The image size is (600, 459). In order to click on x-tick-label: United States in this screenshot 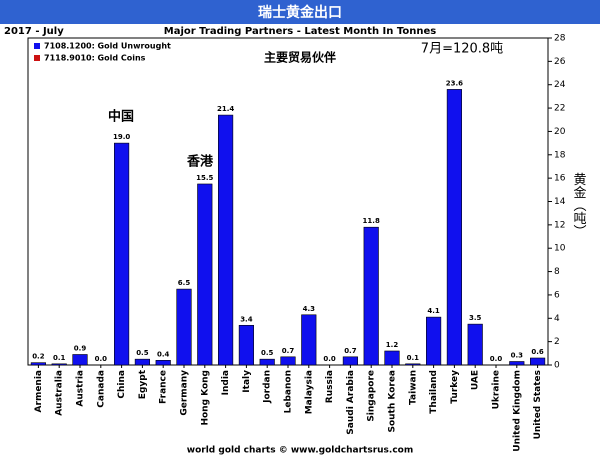, I will do `click(538, 404)`.